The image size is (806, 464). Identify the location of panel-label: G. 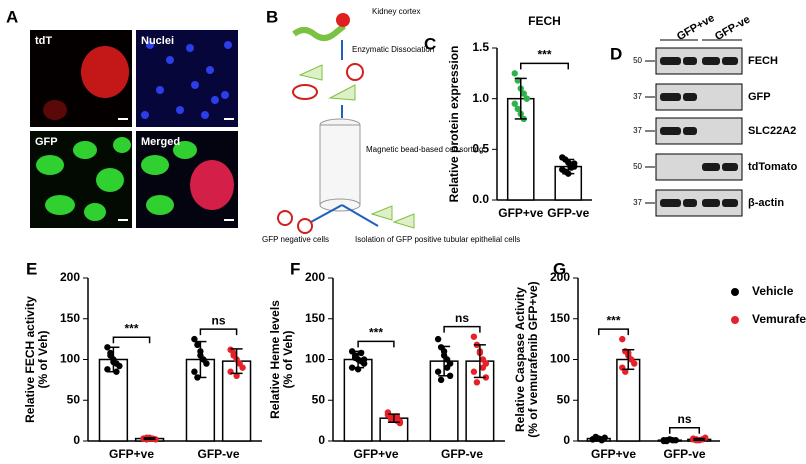
(559, 268).